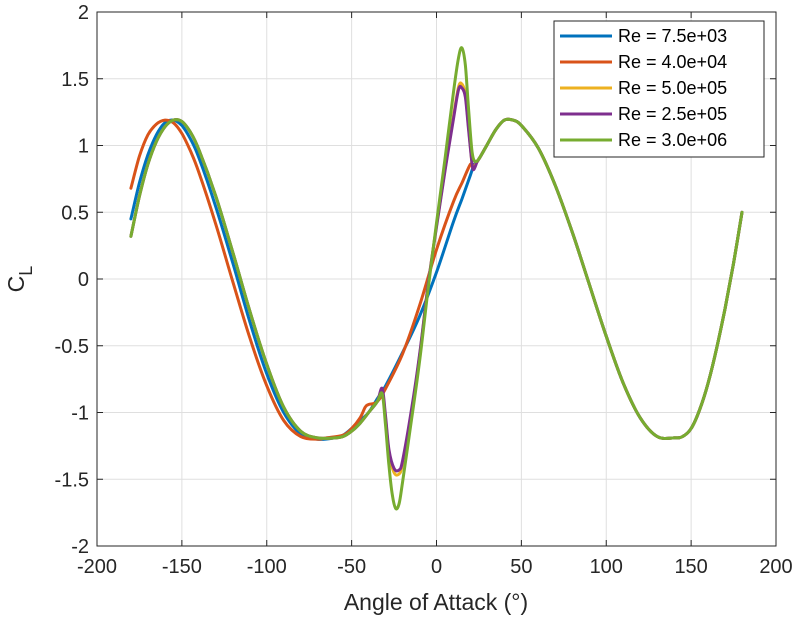  What do you see at coordinates (83, 280) in the screenshot?
I see `y-tick-label: 0` at bounding box center [83, 280].